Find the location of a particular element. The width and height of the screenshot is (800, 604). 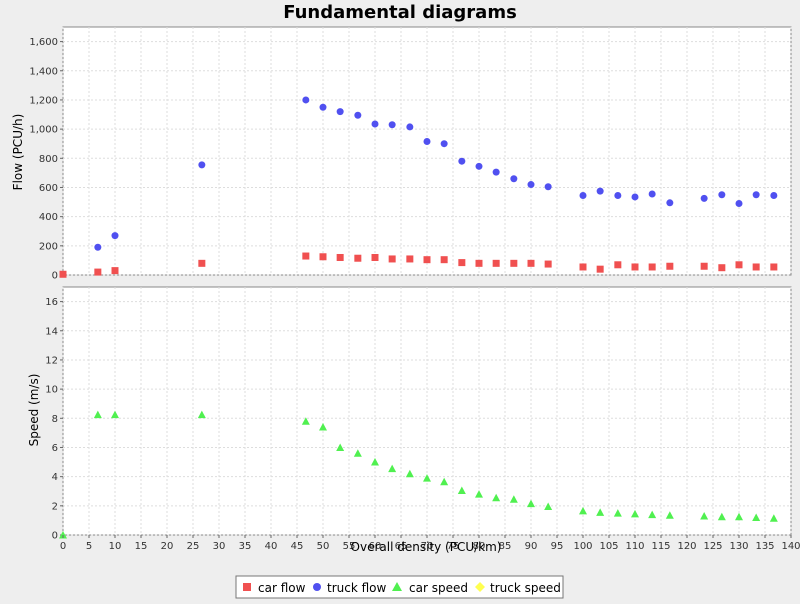

x-tick-label: 50 is located at coordinates (323, 546).